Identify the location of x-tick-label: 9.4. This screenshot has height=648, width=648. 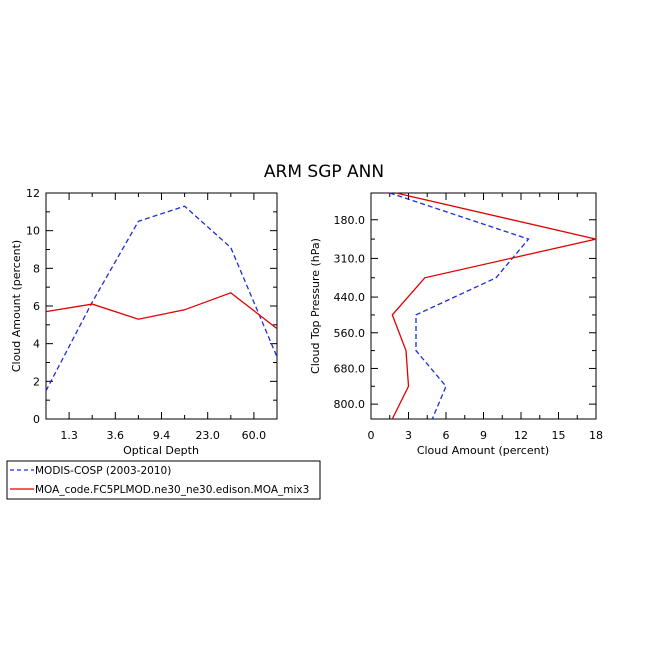
(162, 435).